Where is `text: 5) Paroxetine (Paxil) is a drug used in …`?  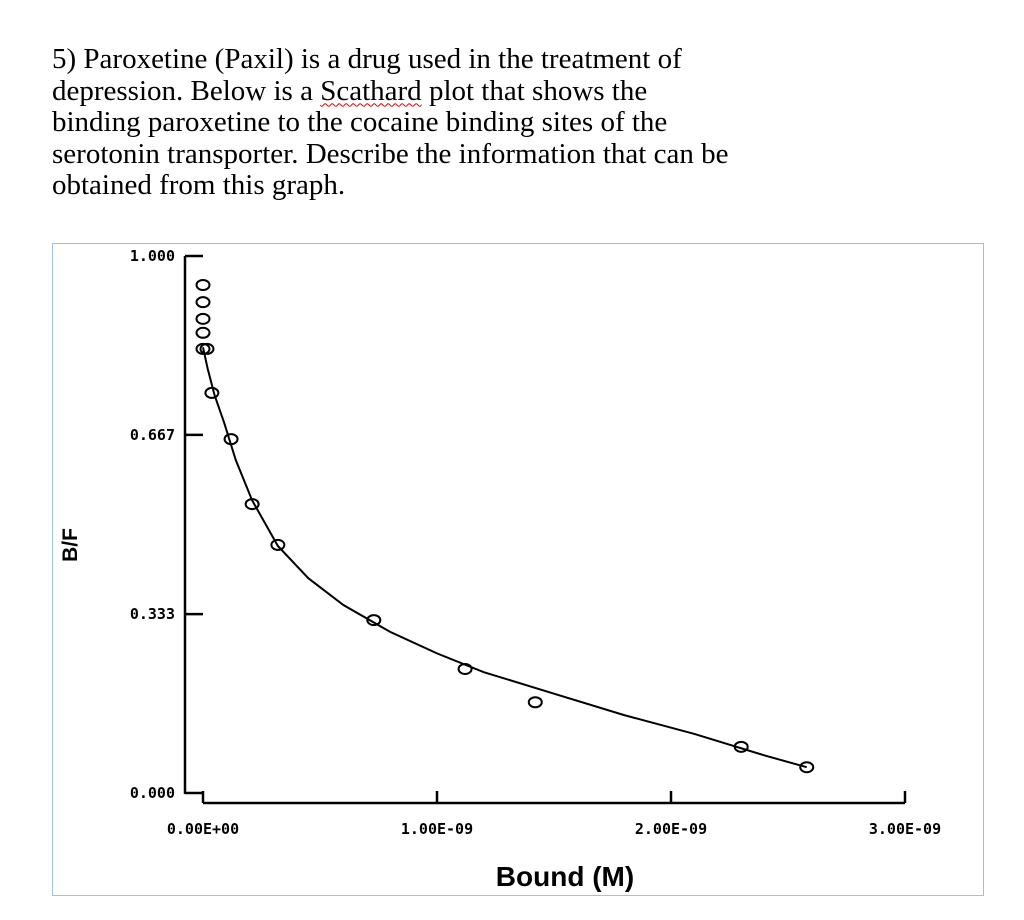 text: 5) Paroxetine (Paxil) is a drug used in … is located at coordinates (367, 59).